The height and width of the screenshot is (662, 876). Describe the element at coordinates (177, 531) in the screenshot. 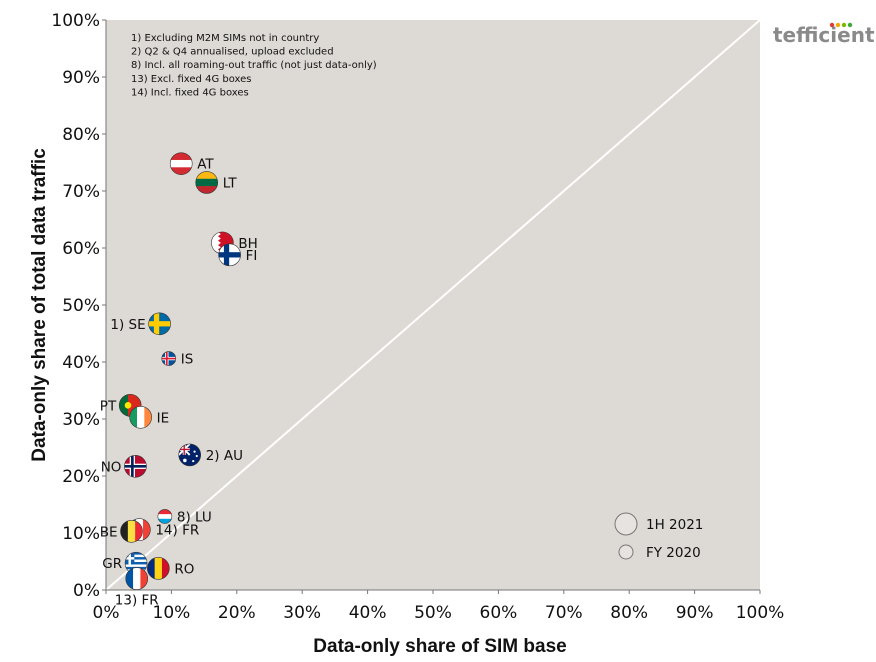

I see `data-label: 14) FR` at that location.